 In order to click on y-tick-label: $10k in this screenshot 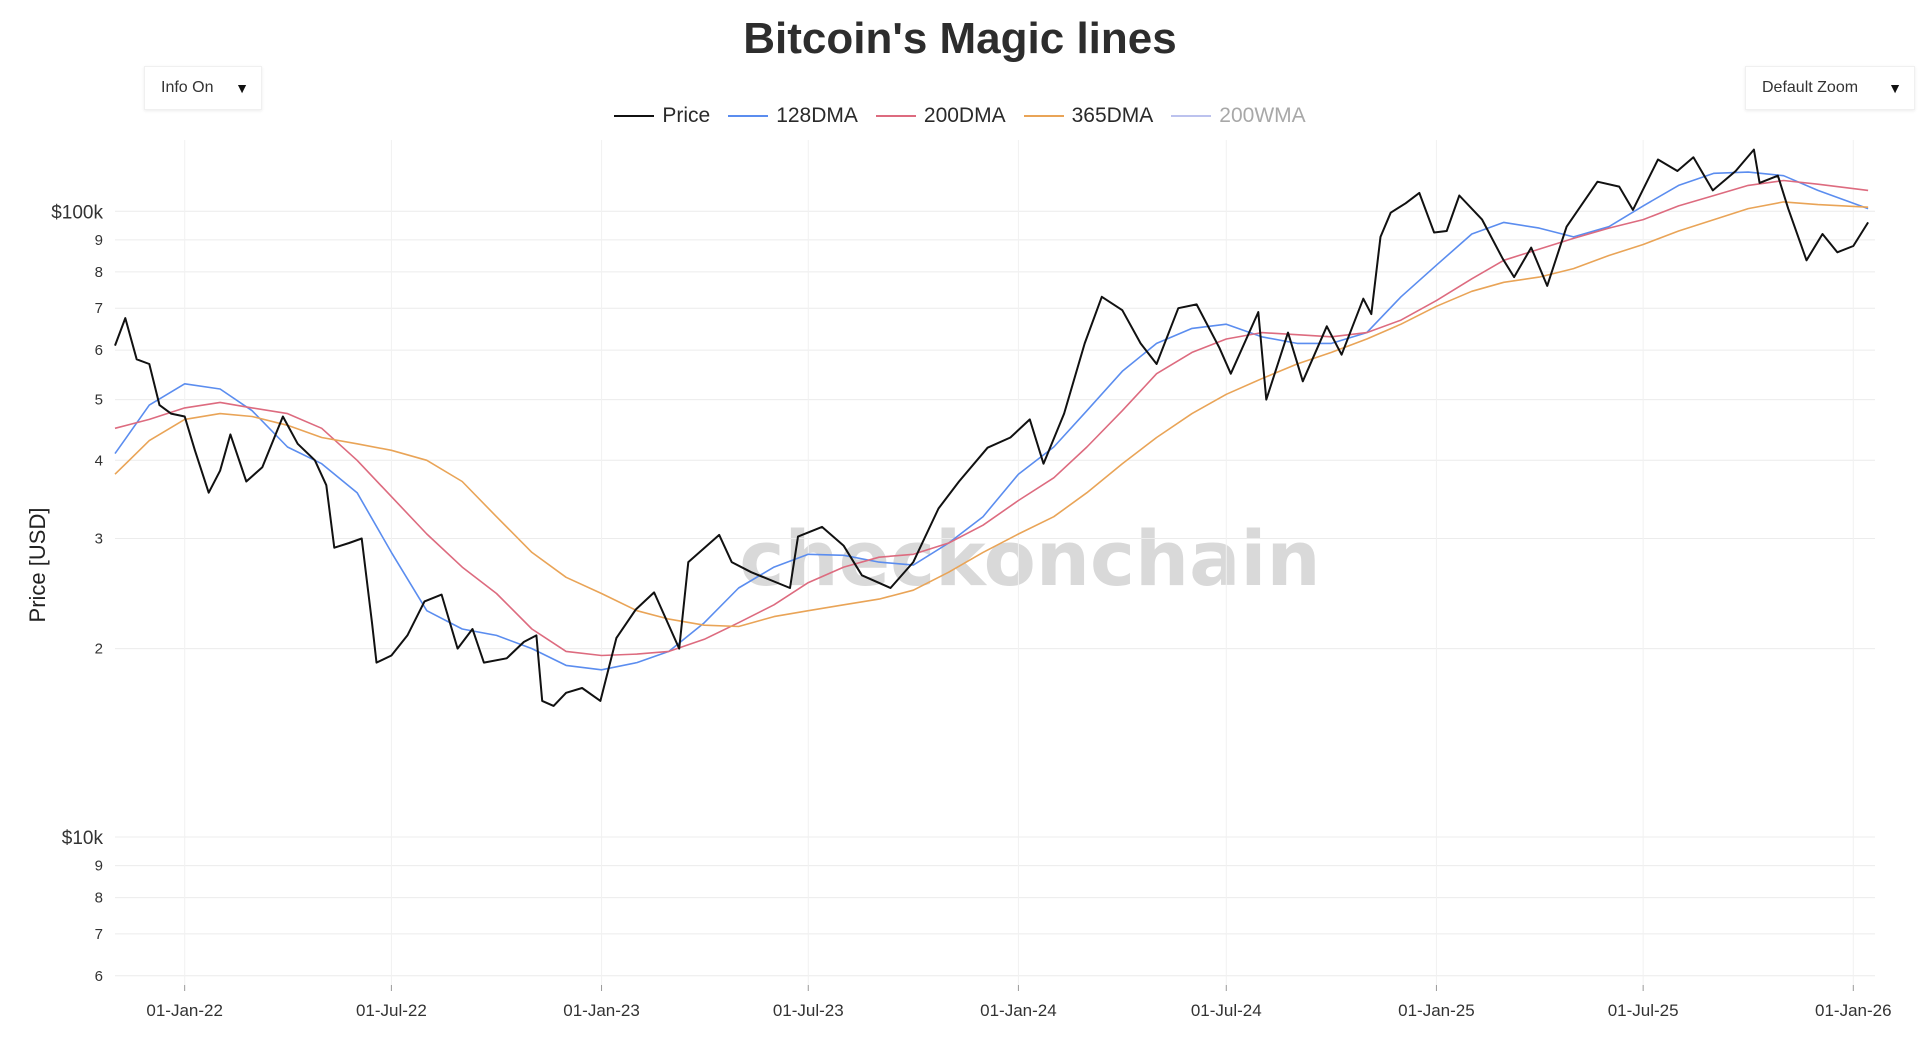, I will do `click(83, 838)`.